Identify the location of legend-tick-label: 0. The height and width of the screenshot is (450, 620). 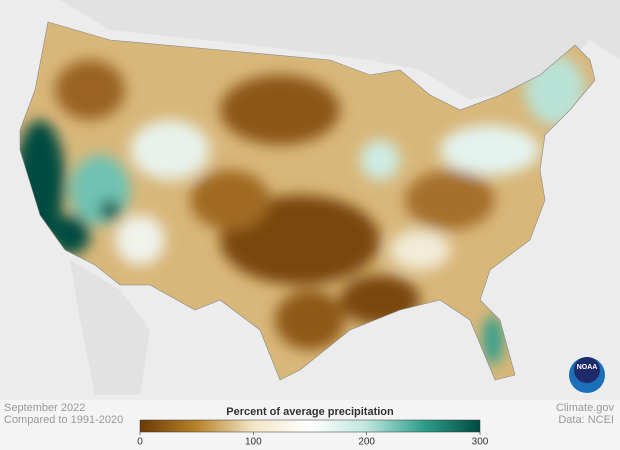
(140, 442).